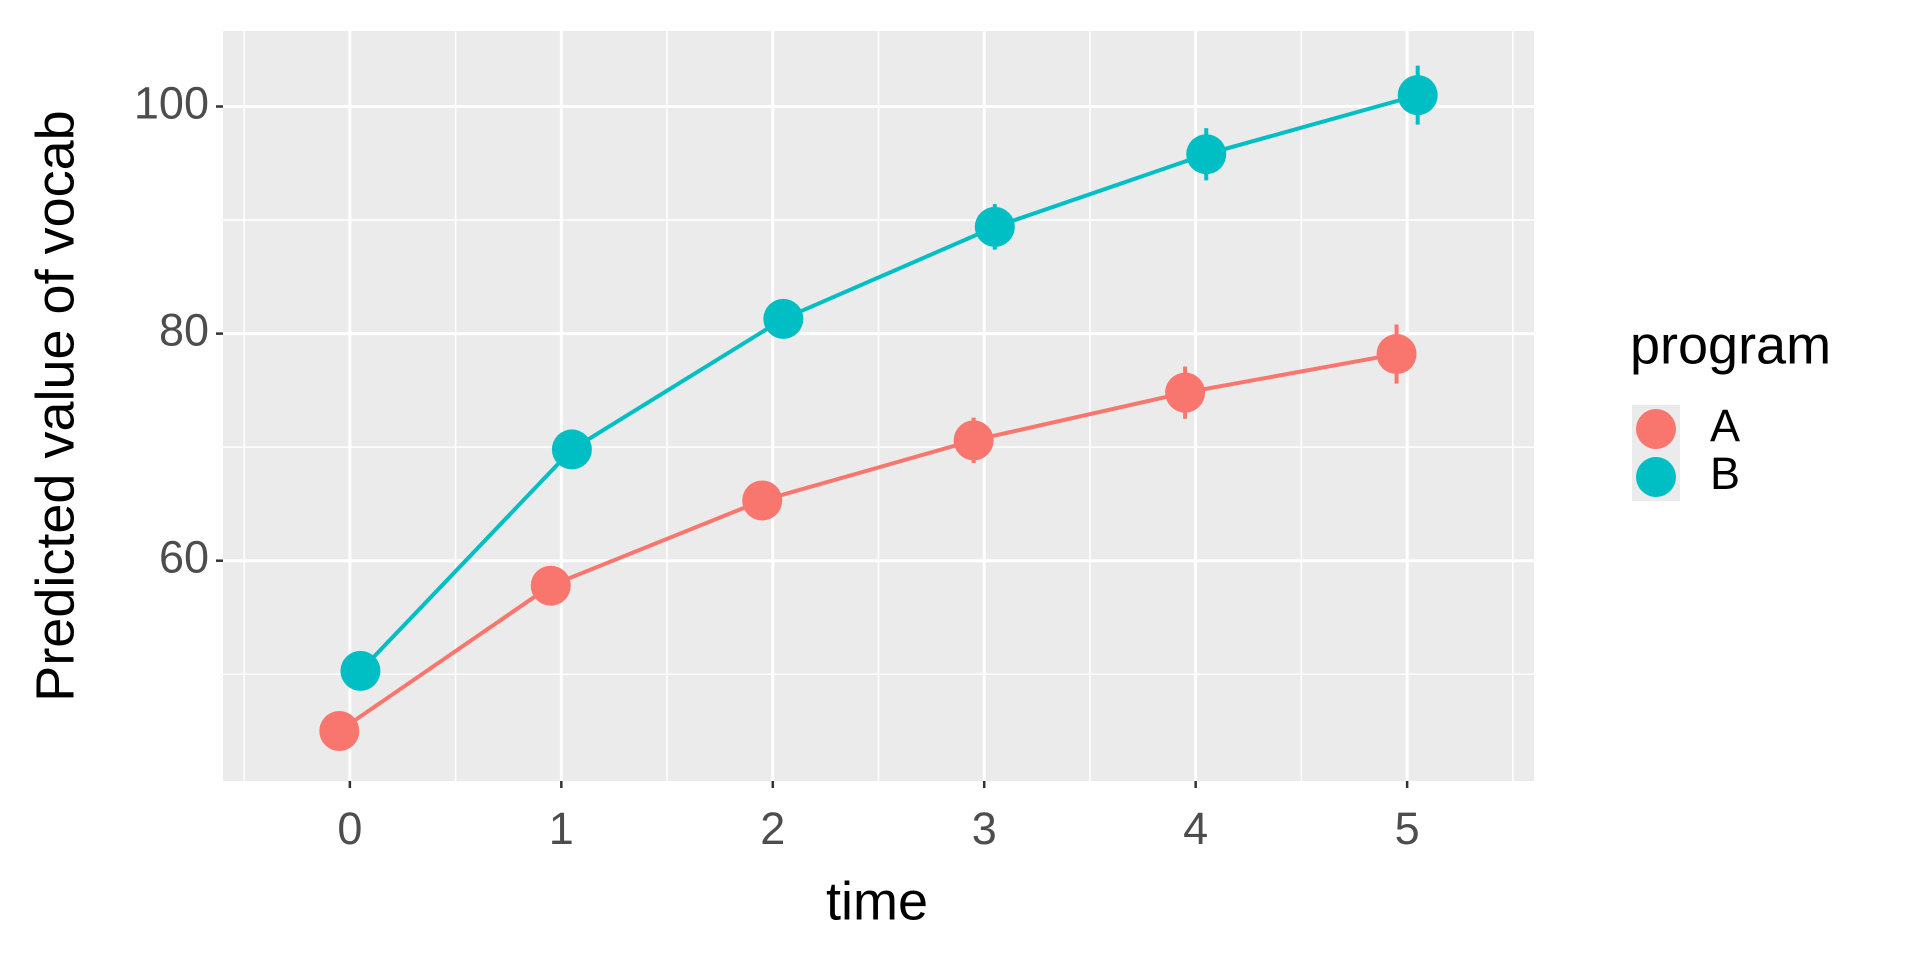 Image resolution: width=1920 pixels, height=960 pixels. I want to click on x-tick-label: 0, so click(349, 828).